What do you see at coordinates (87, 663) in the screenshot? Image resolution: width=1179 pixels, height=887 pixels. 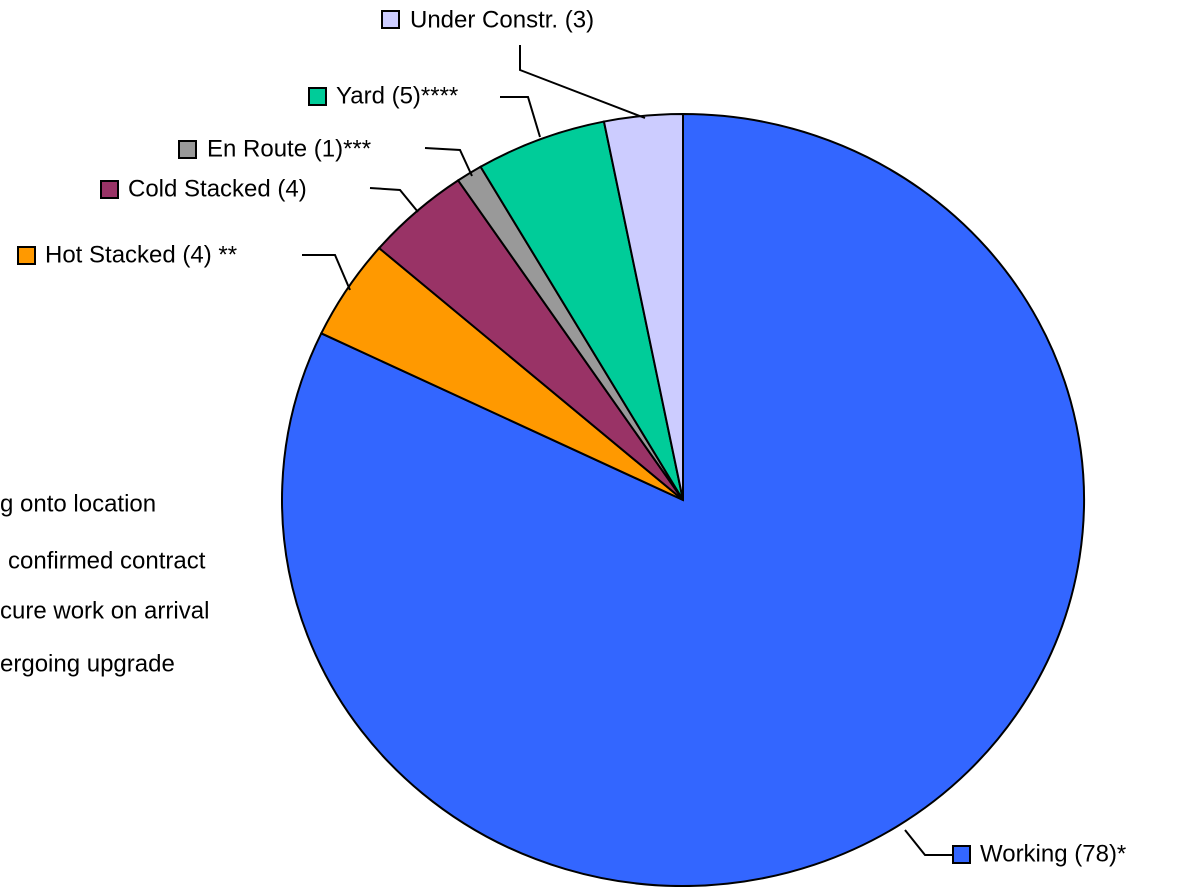 I see `footnote: ergoing upgrade` at bounding box center [87, 663].